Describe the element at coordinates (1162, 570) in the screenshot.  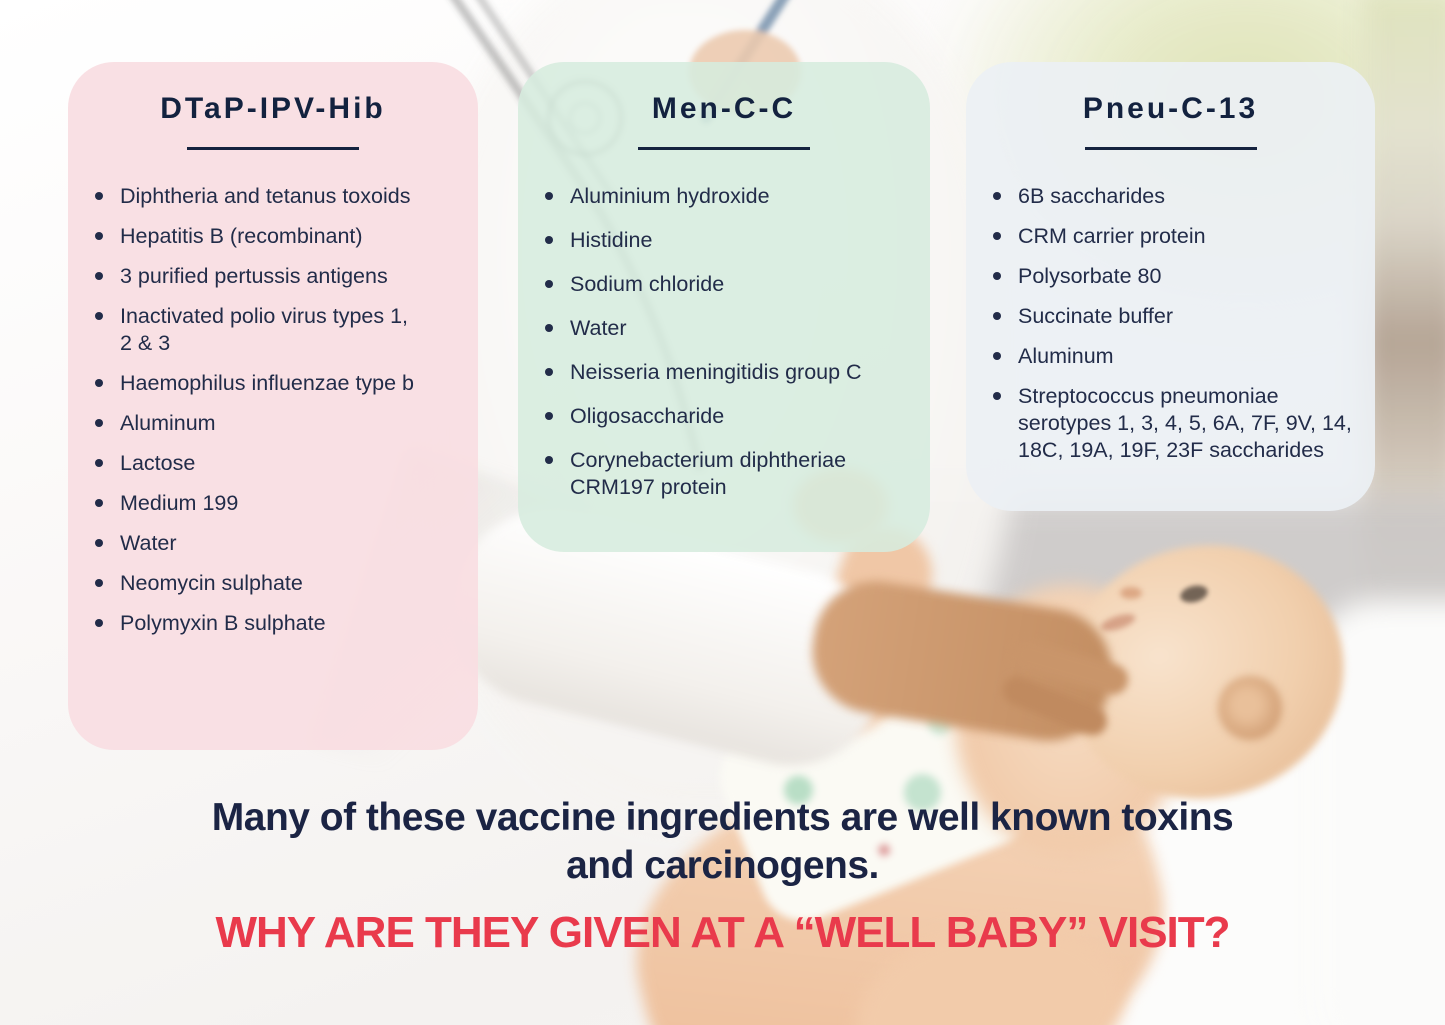
I see `photo-wall-band` at that location.